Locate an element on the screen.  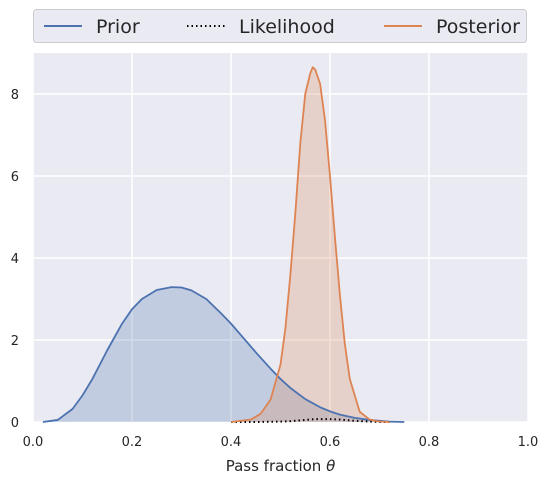
y-tick-label: 8 is located at coordinates (15, 95).